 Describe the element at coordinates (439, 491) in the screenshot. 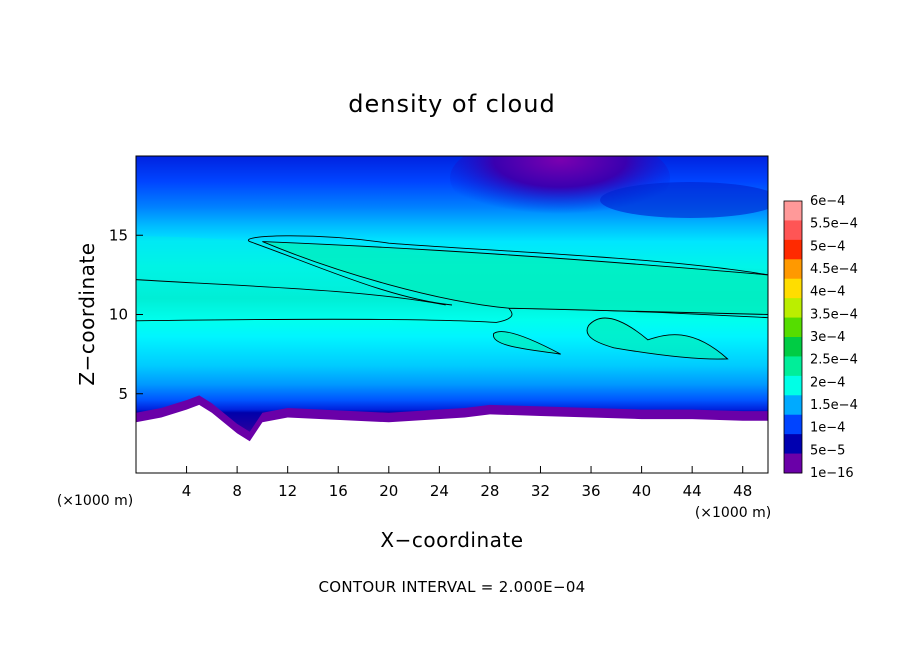

I see `x-tick-label: 24` at that location.